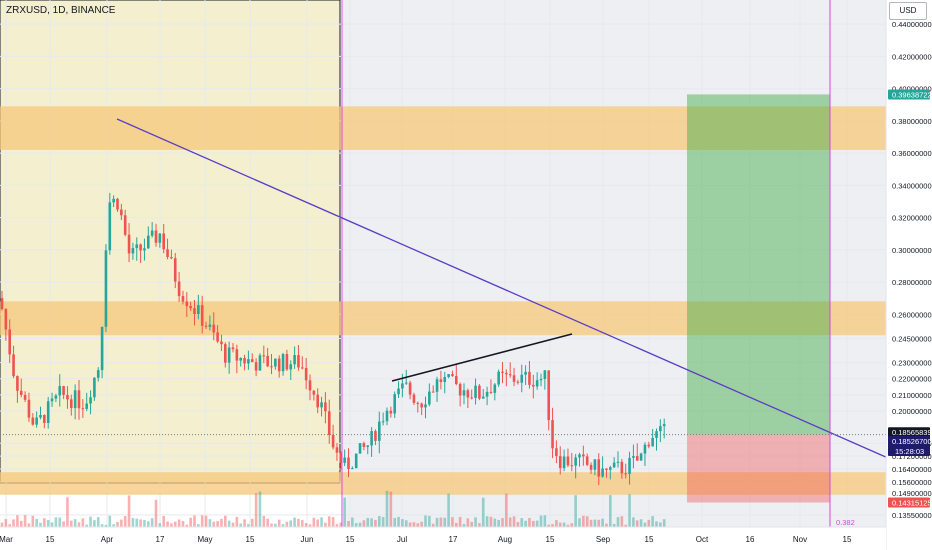 This screenshot has width=932, height=550. I want to click on price-tick-16: 0.17200000, so click(912, 456).